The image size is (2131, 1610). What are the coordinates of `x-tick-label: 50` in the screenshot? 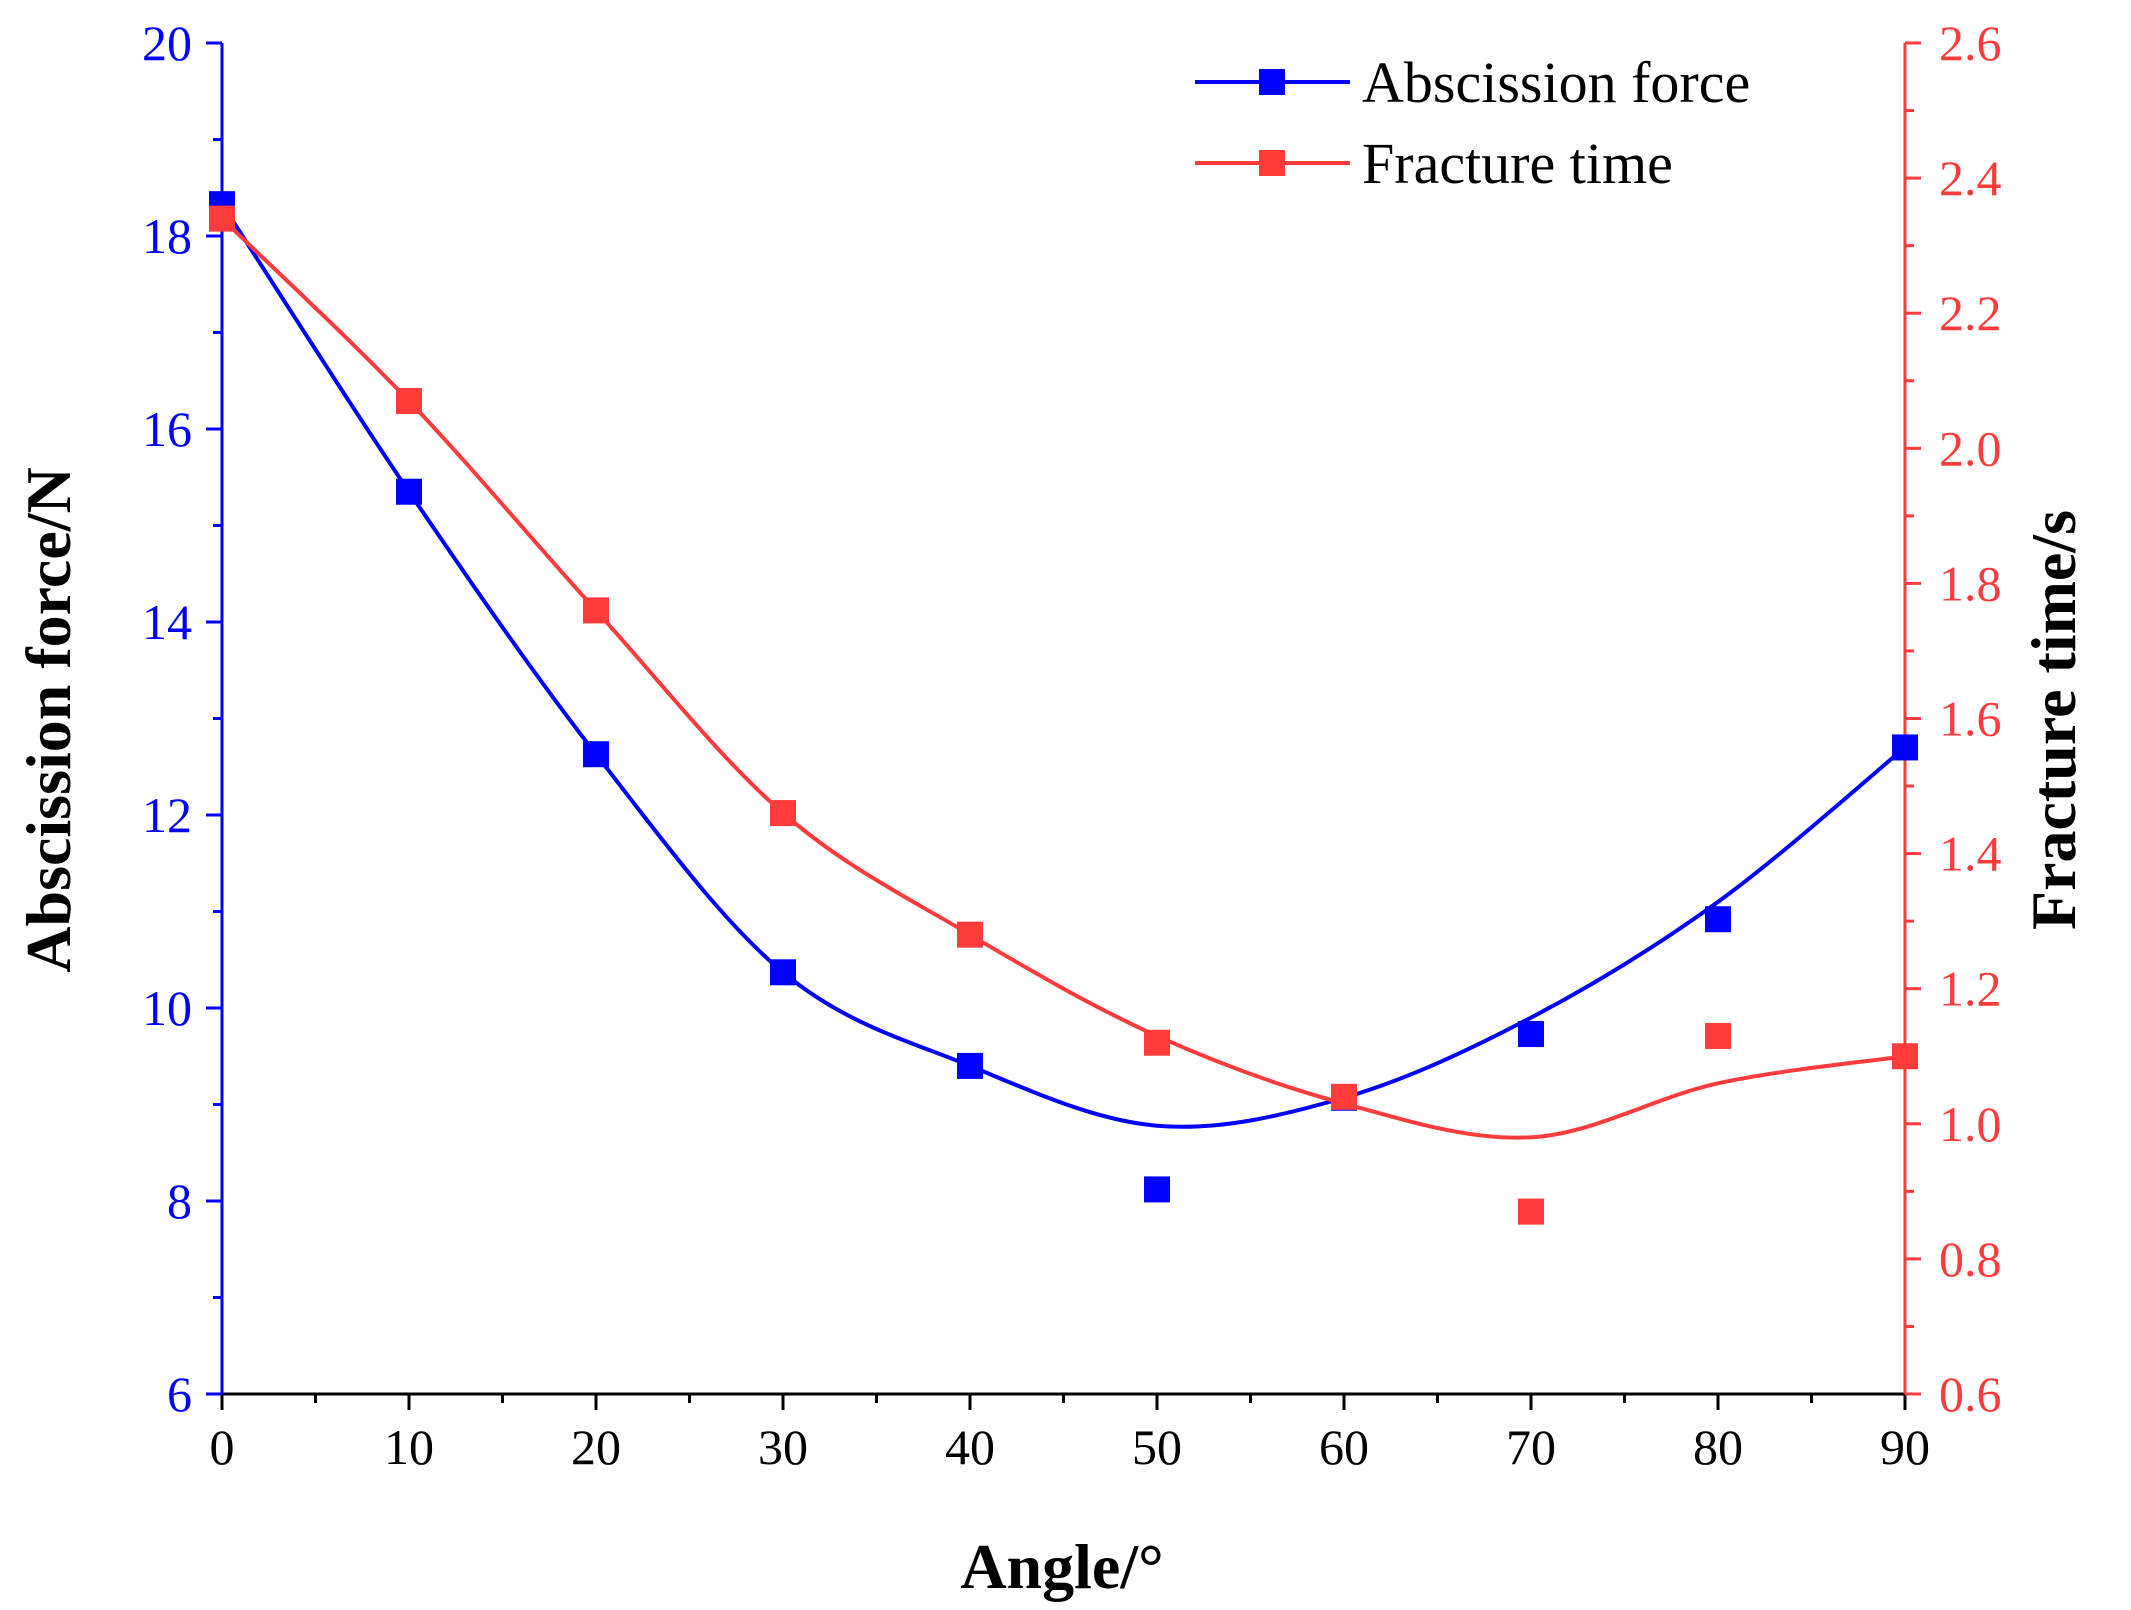 It's located at (1157, 1447).